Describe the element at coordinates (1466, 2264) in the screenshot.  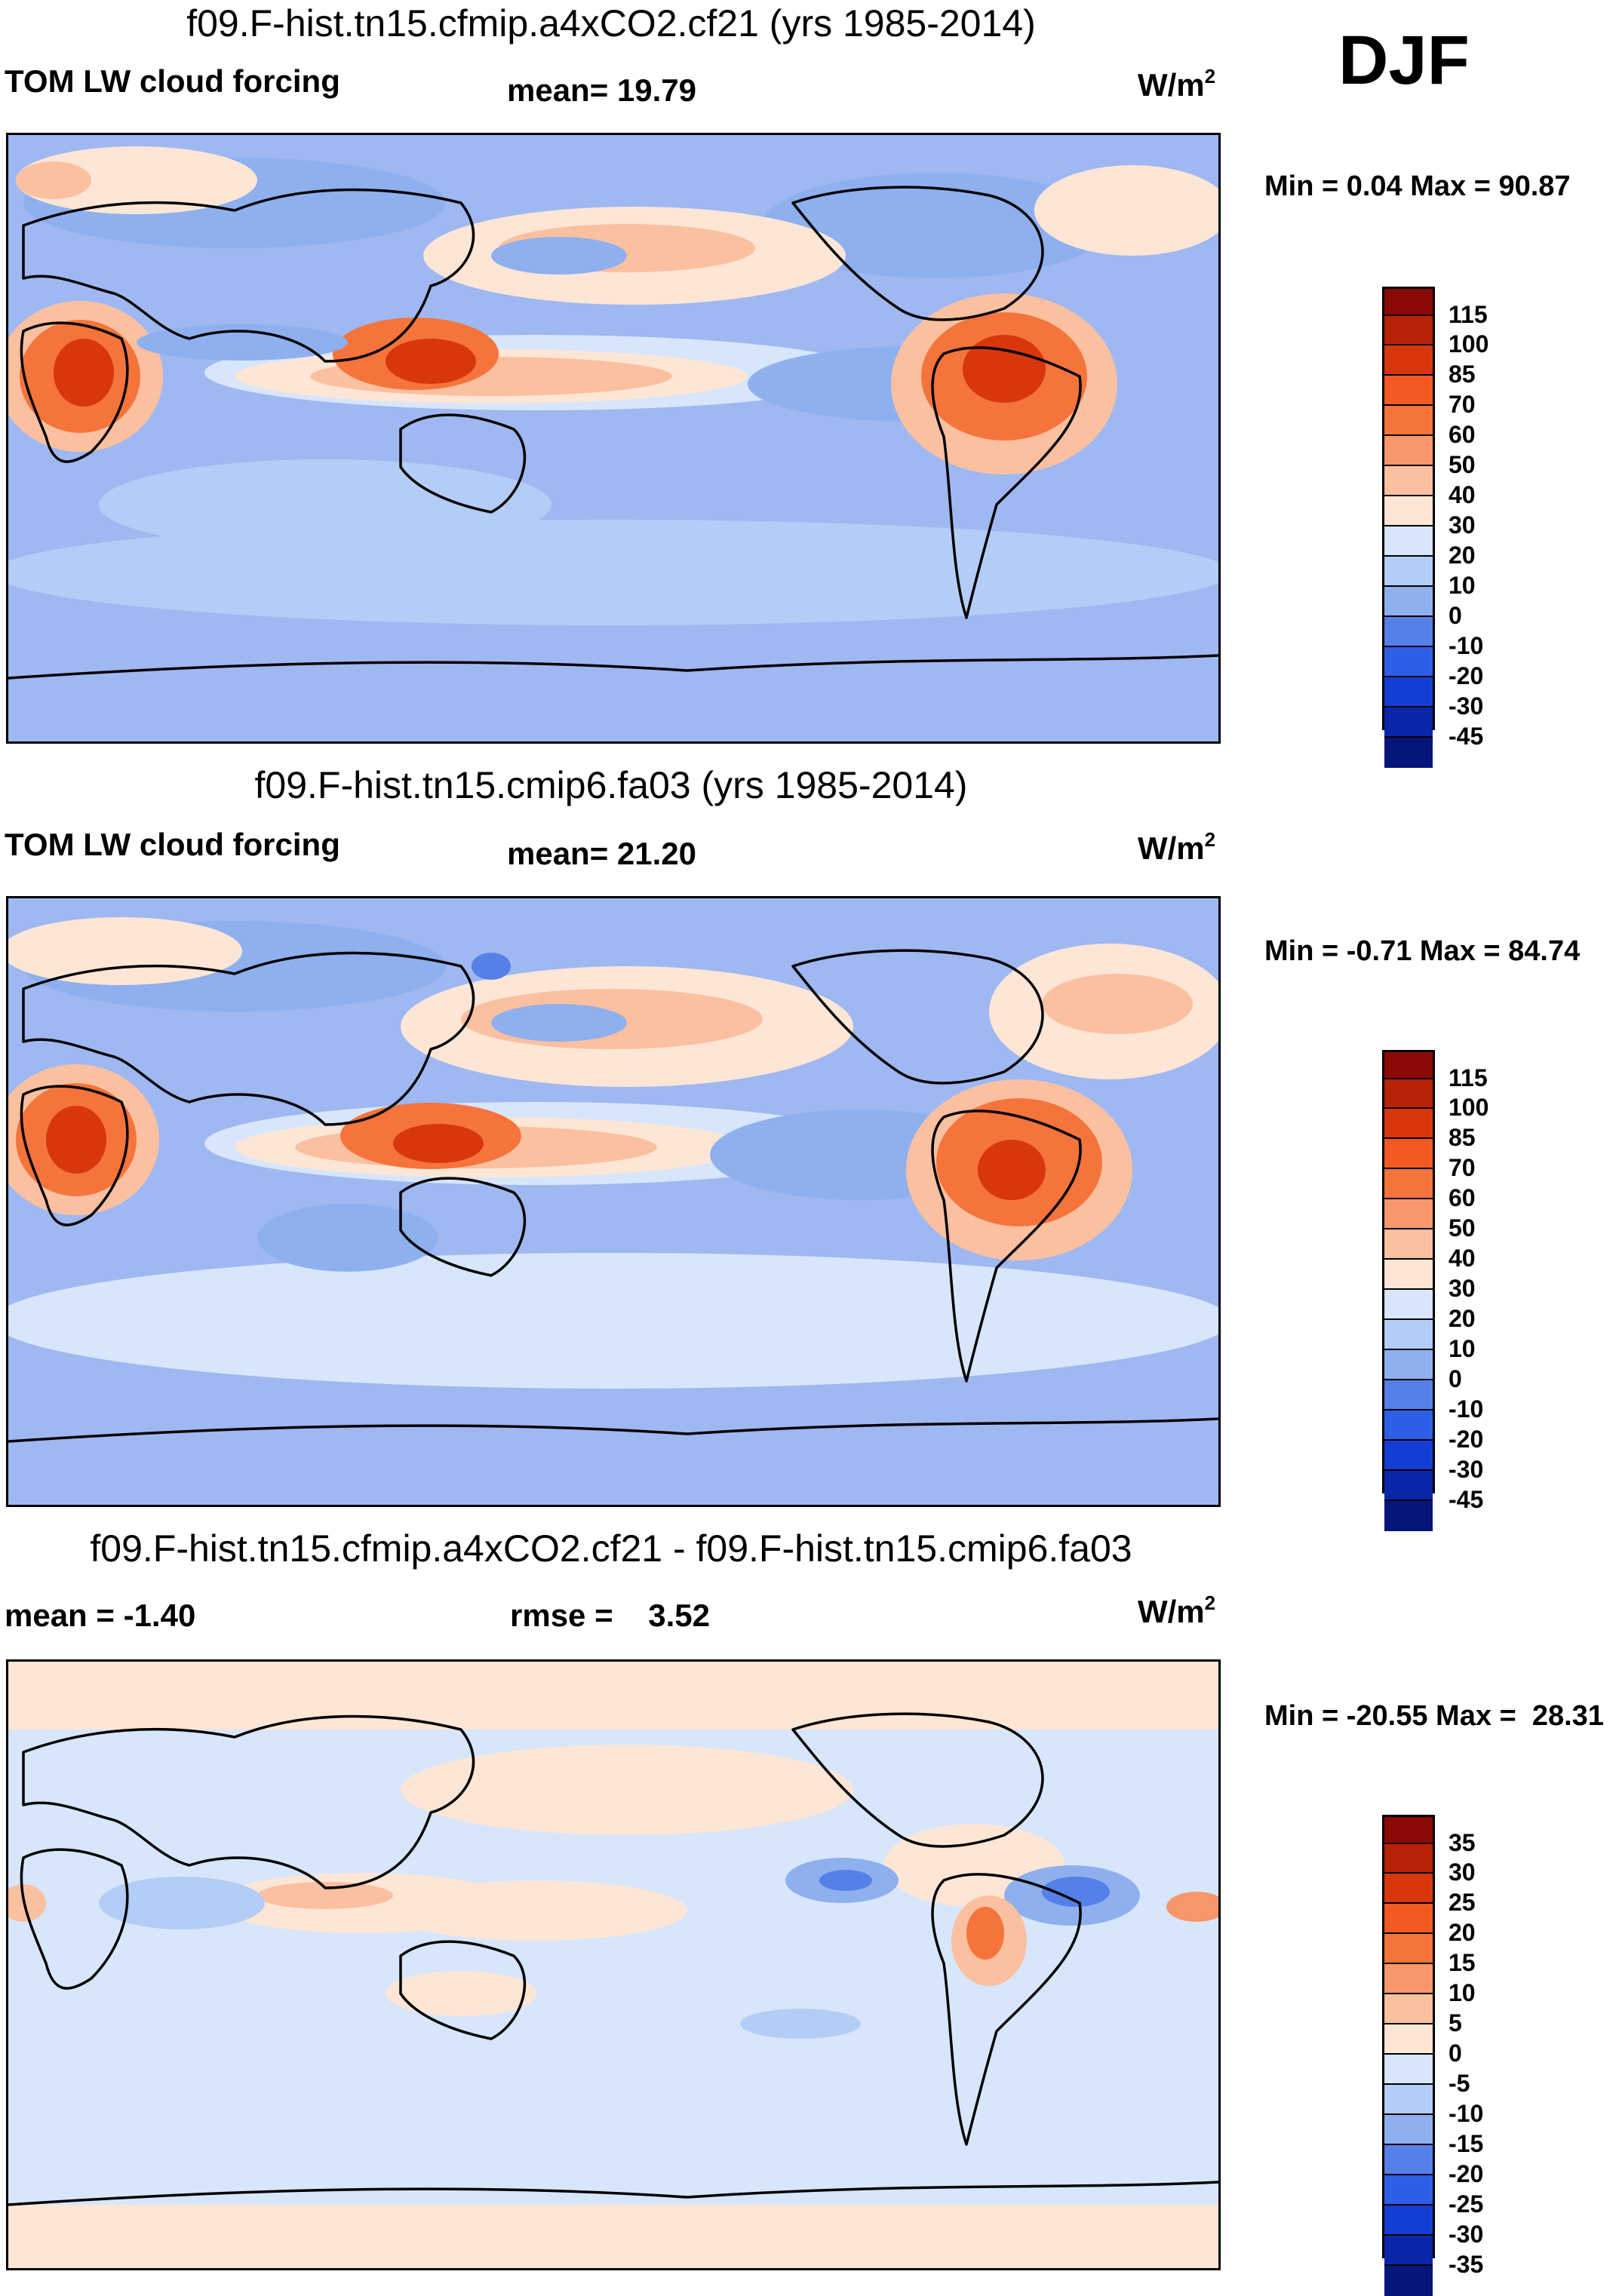
I see `colorbar-tick-label: -35` at that location.